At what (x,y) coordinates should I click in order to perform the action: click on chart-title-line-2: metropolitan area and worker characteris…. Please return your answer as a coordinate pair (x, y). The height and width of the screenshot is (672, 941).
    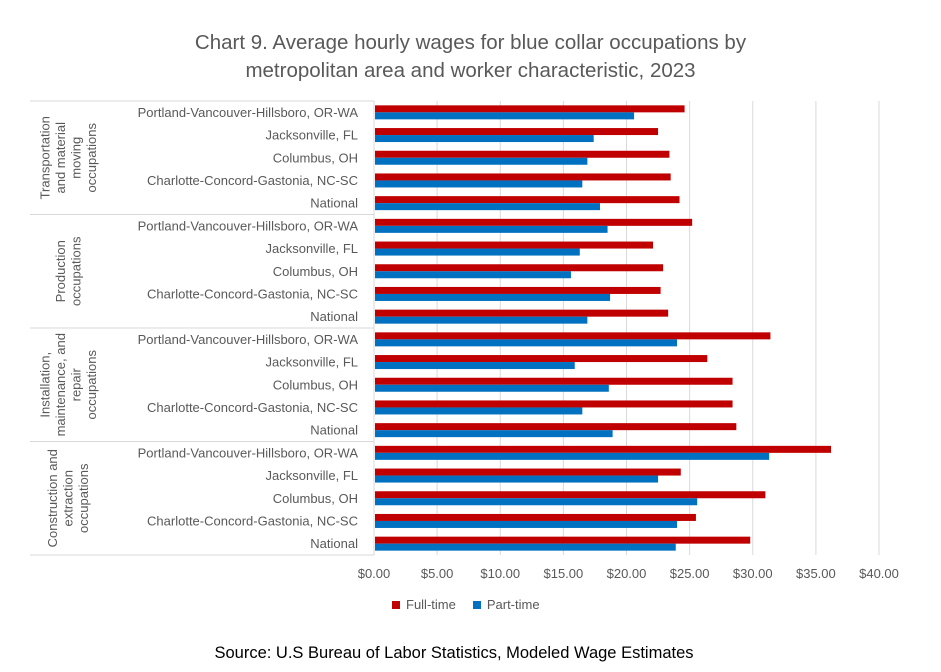
    Looking at the image, I should click on (470, 70).